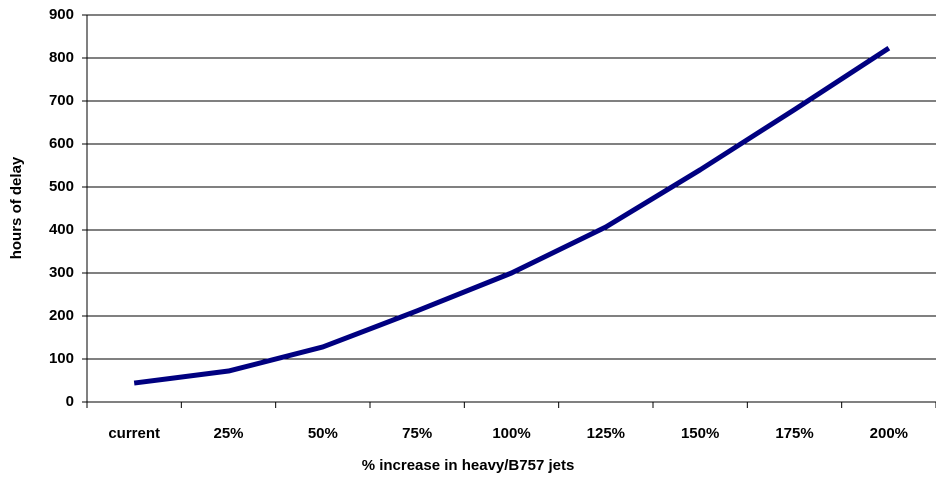  What do you see at coordinates (134, 433) in the screenshot?
I see `x-tick-label: current` at bounding box center [134, 433].